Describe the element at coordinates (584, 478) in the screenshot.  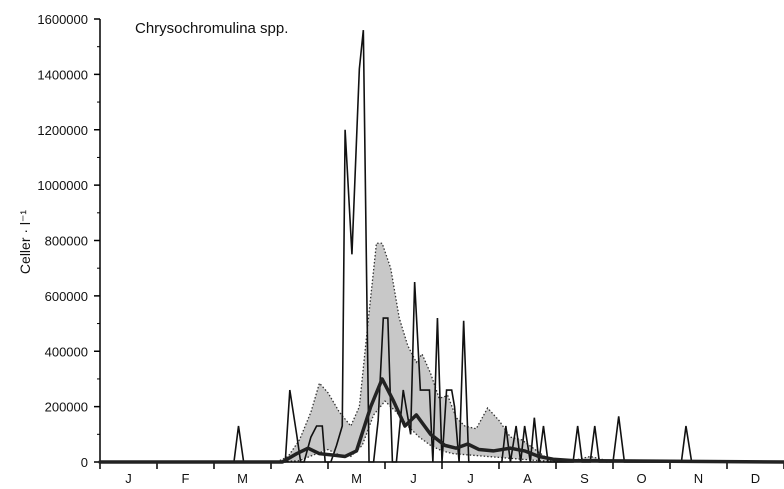
I see `month-label: S` at that location.